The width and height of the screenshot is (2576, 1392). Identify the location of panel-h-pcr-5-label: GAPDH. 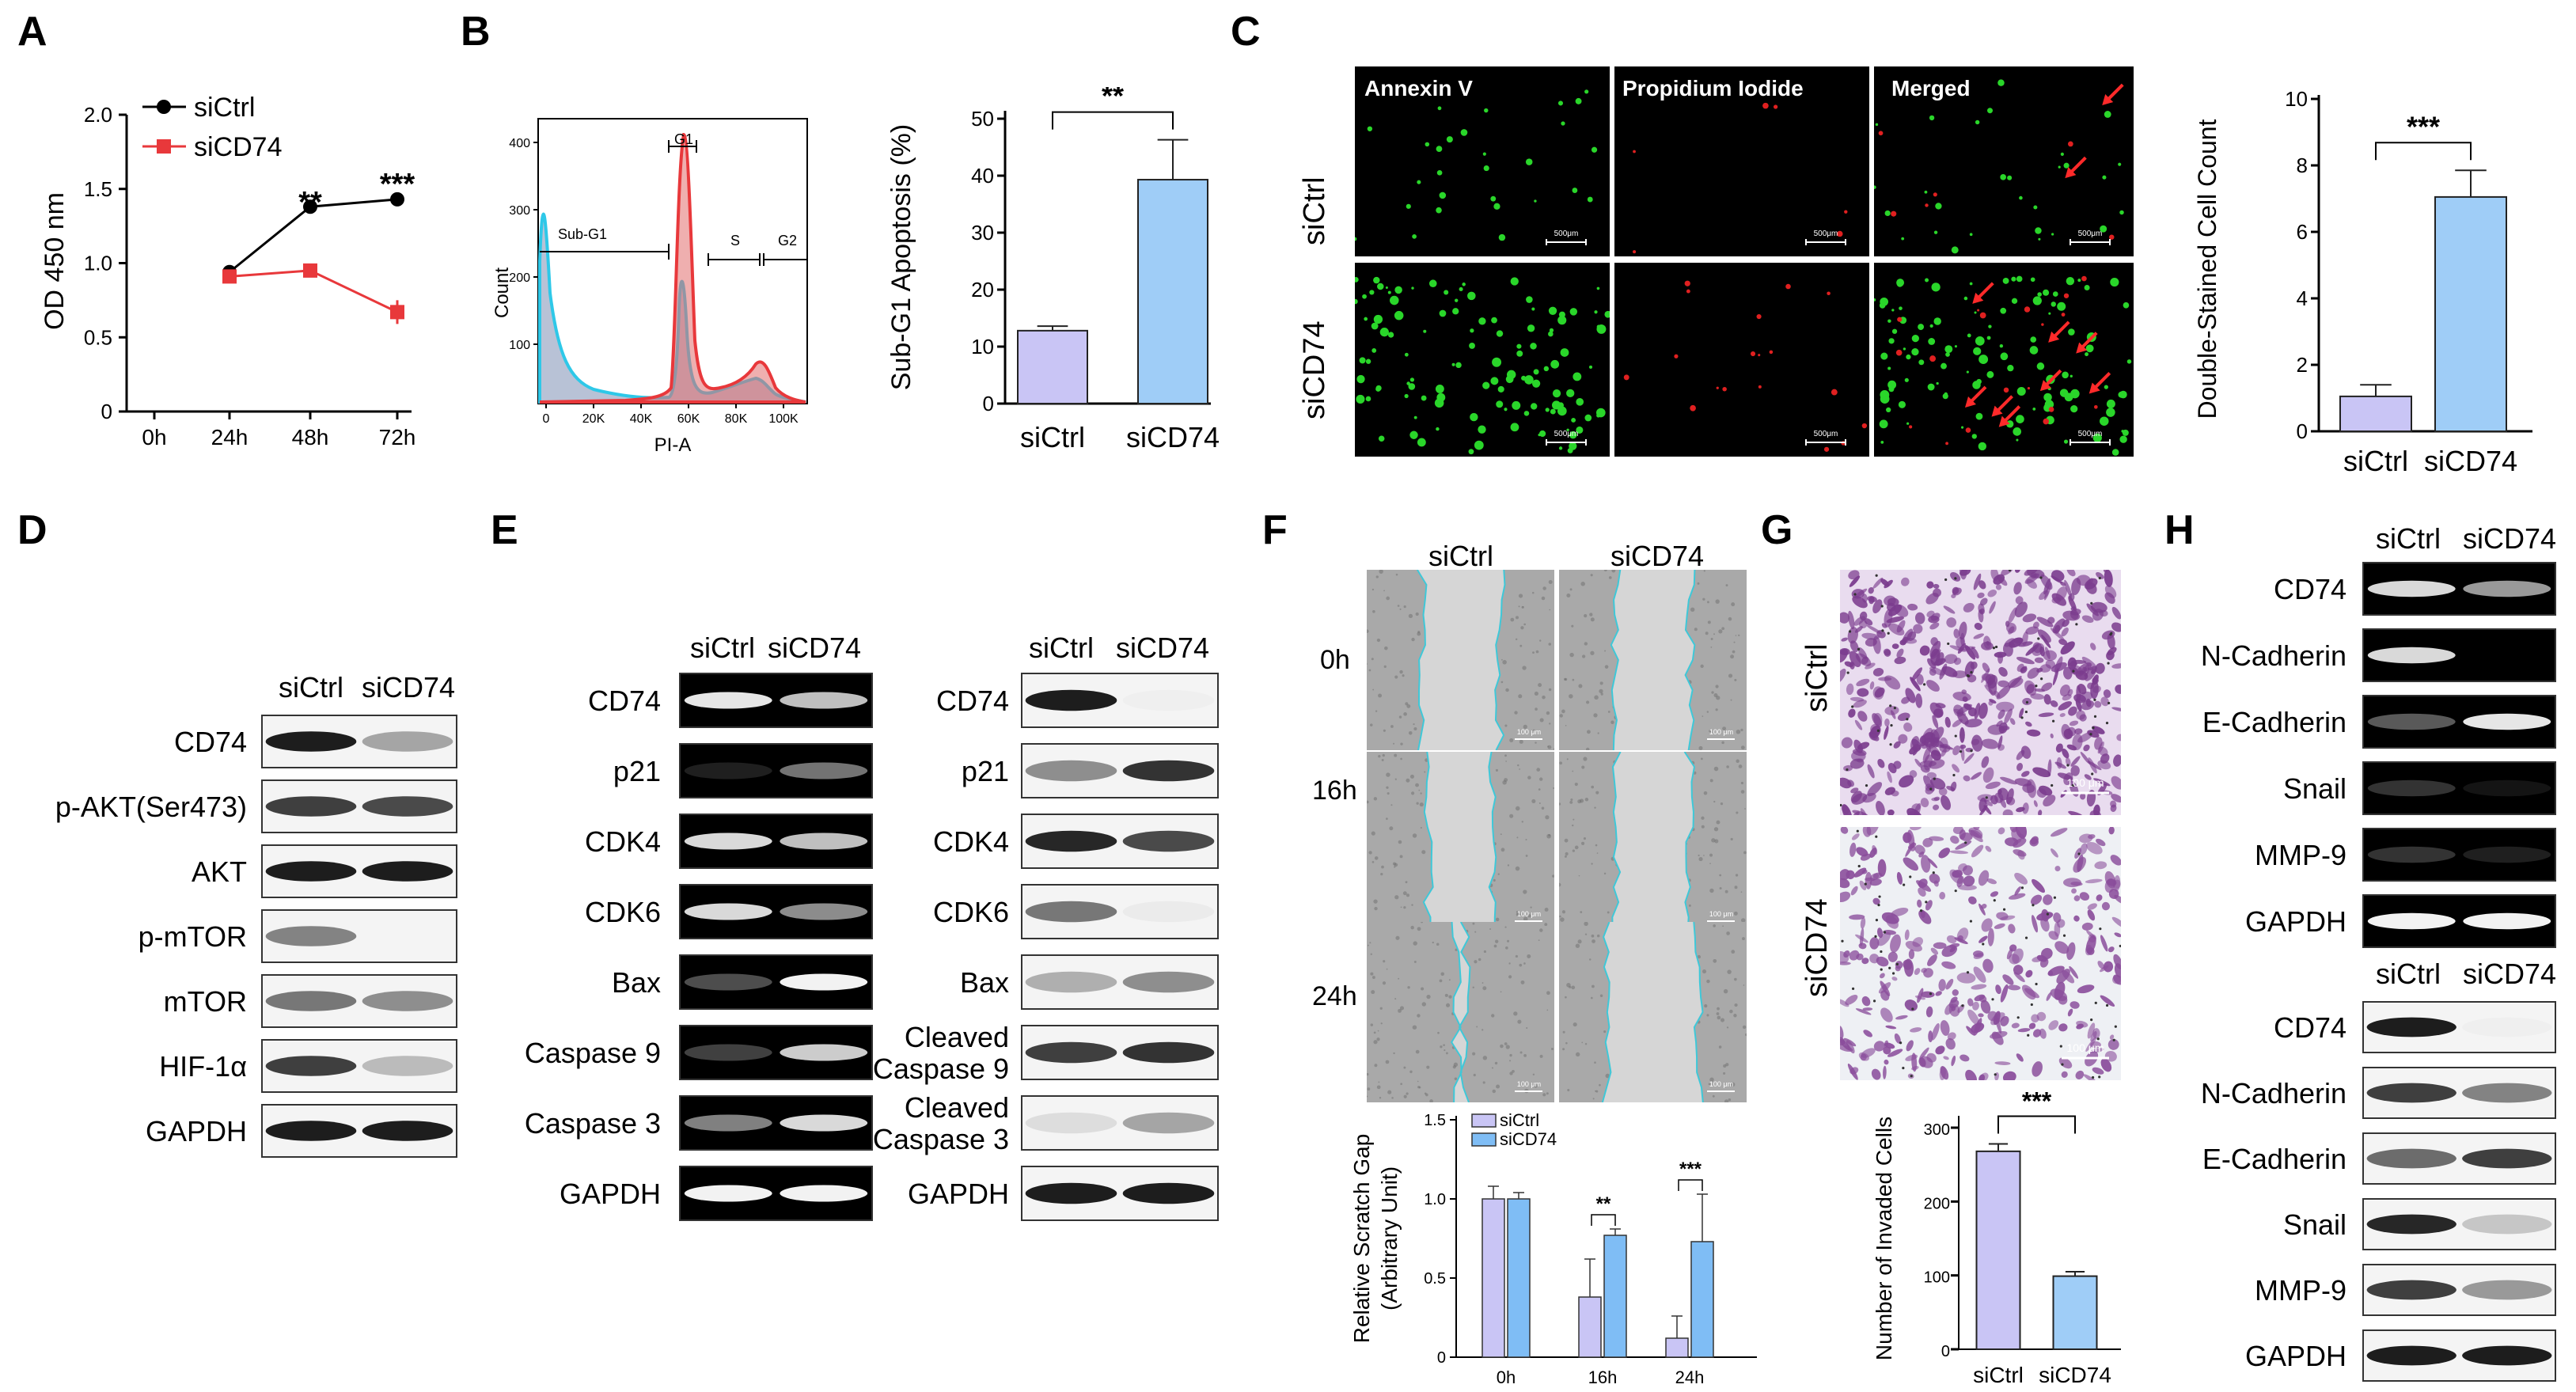
(2295, 921).